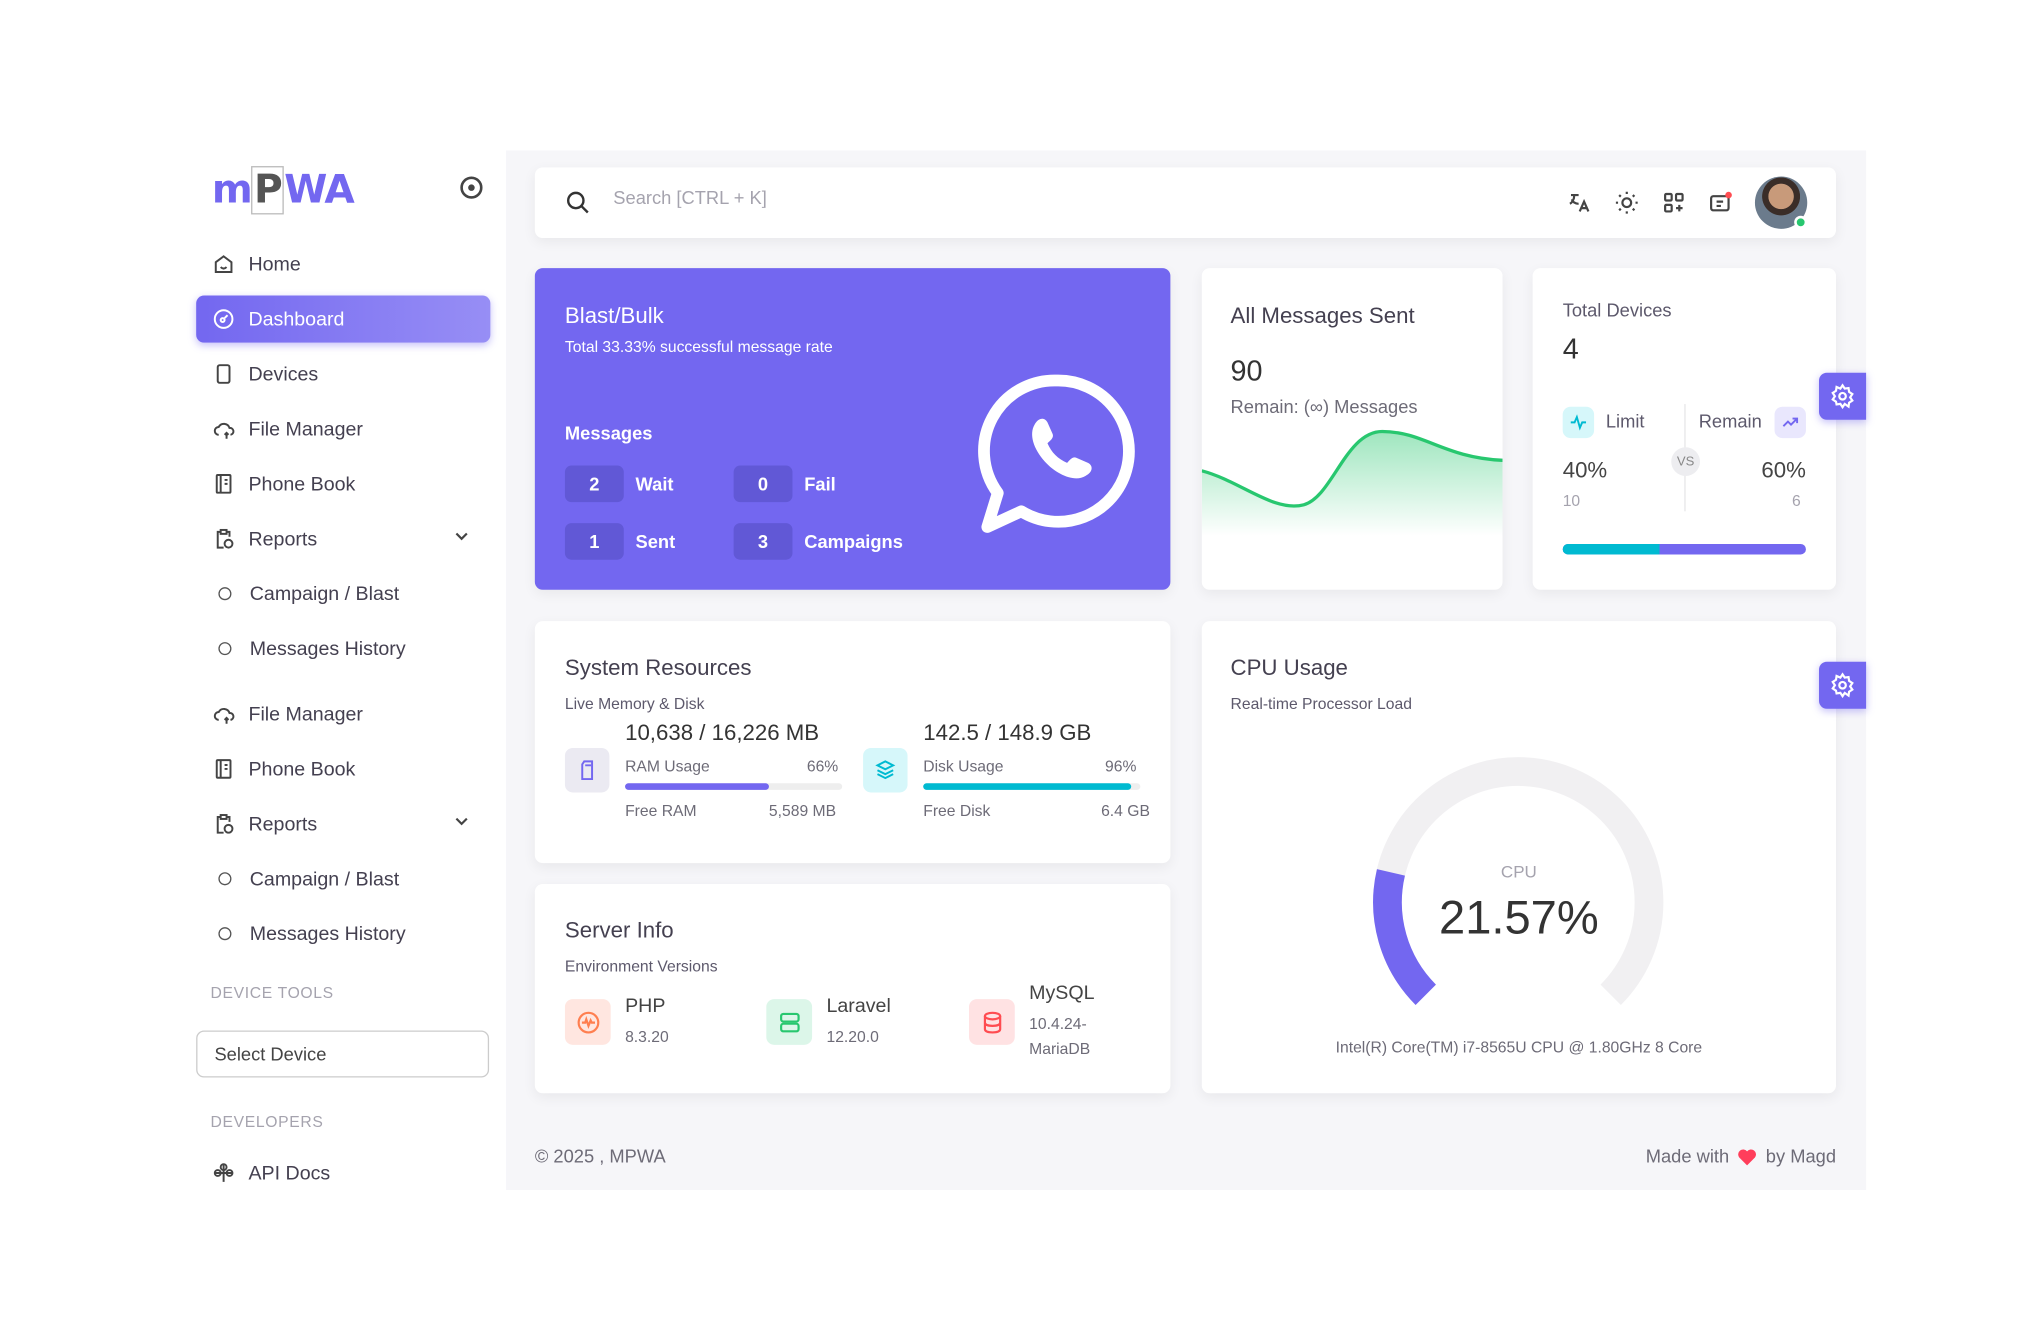 The height and width of the screenshot is (1343, 2040). Describe the element at coordinates (578, 203) in the screenshot. I see `search-icon` at that location.